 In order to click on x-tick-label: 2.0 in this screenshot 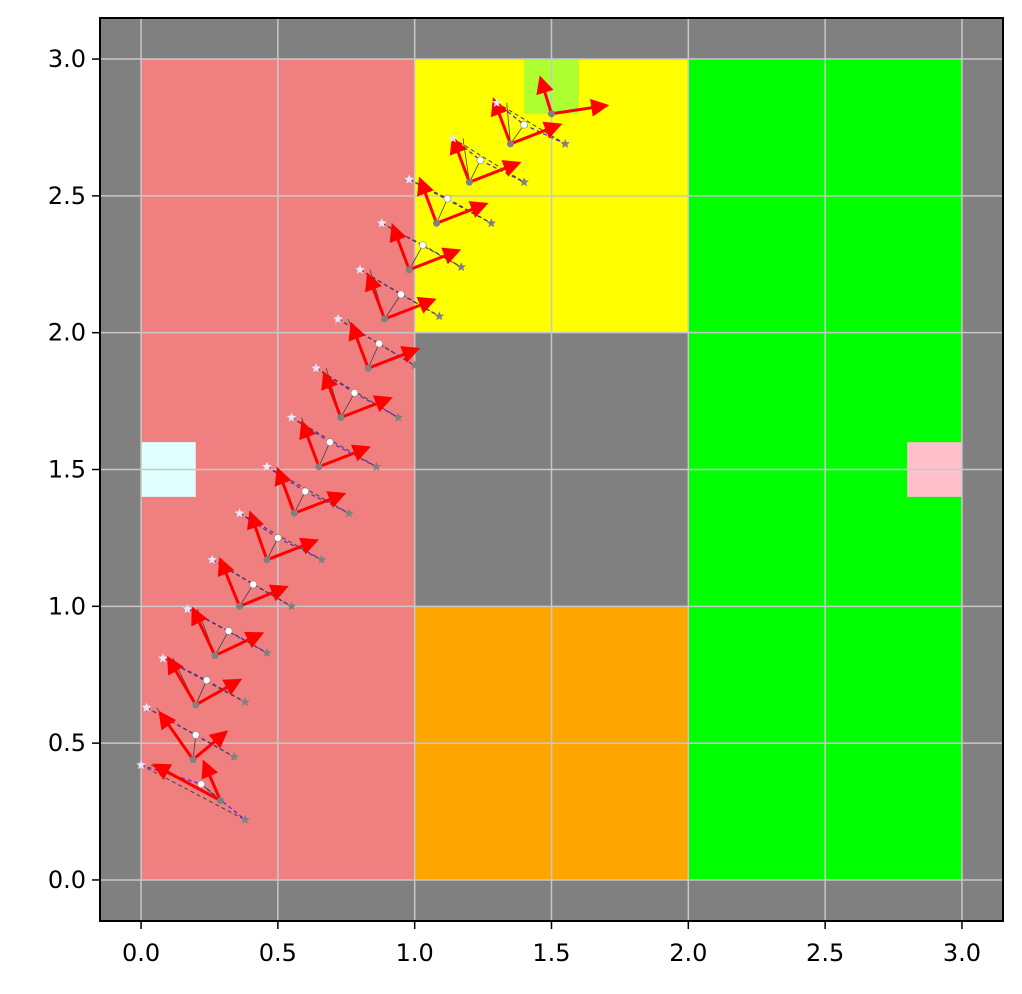, I will do `click(688, 953)`.